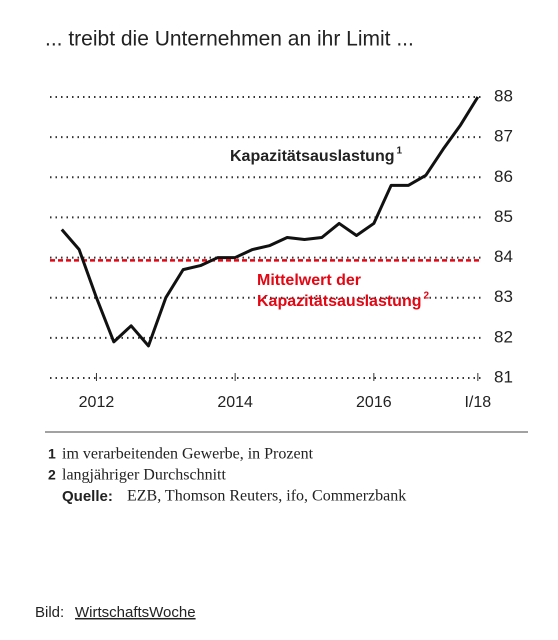 The image size is (558, 640). Describe the element at coordinates (503, 95) in the screenshot. I see `y-tick-label: 88` at that location.